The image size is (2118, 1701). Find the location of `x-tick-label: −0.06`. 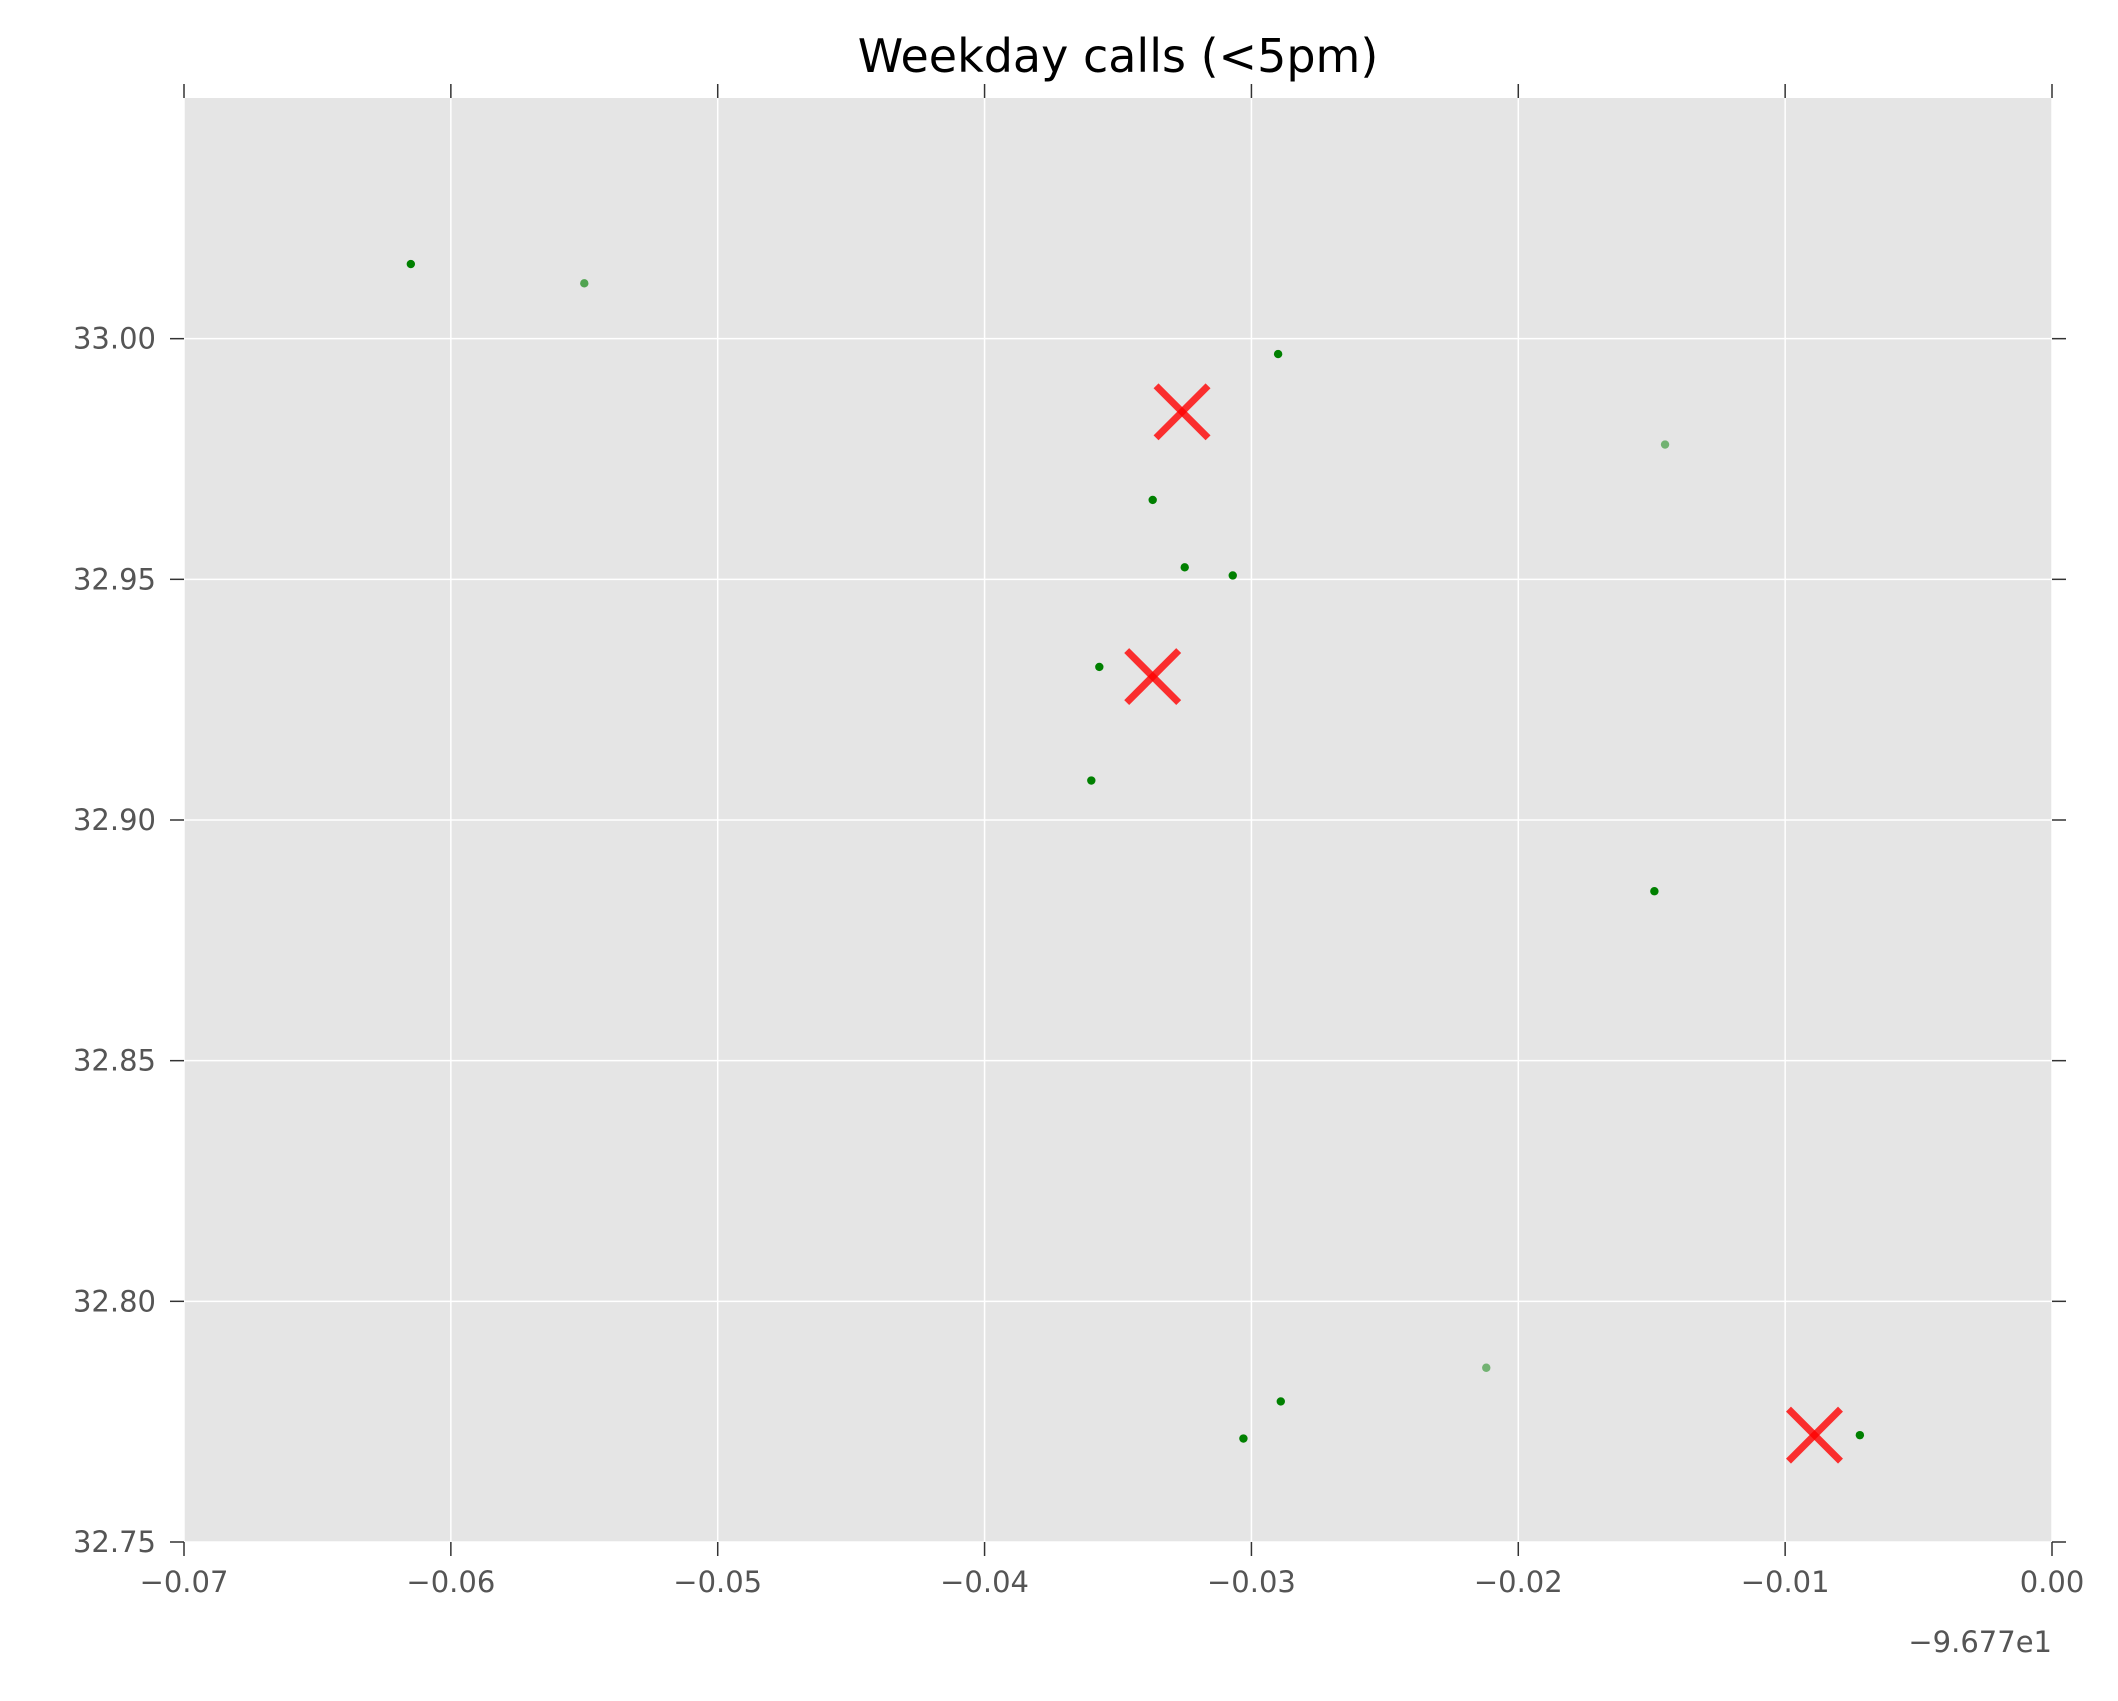

x-tick-label: −0.06 is located at coordinates (450, 1582).